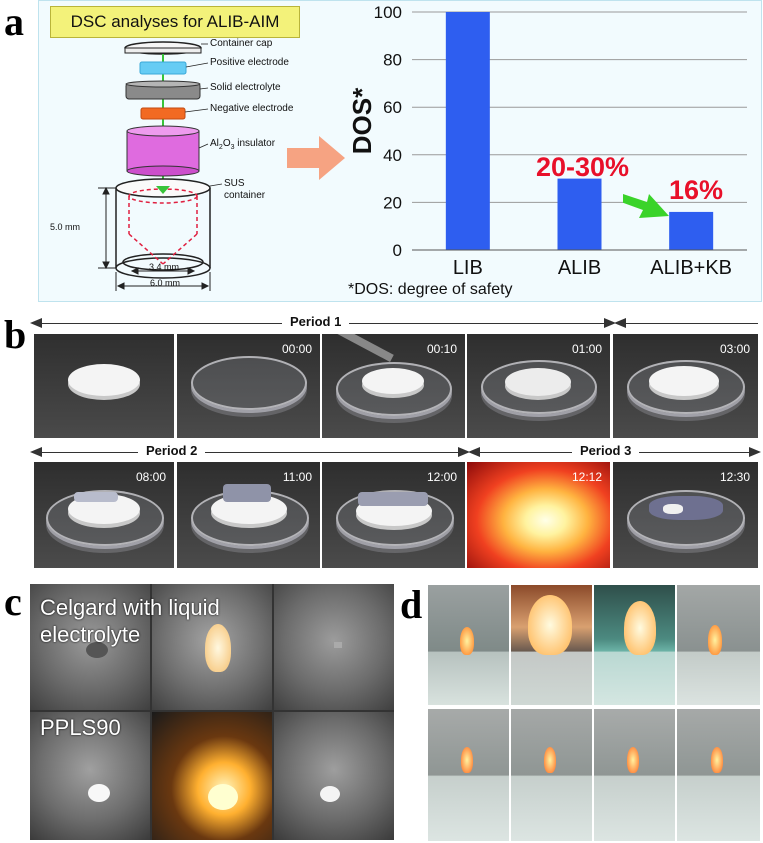 The width and height of the screenshot is (763, 843). I want to click on solid-electrolyte, so click(163, 90).